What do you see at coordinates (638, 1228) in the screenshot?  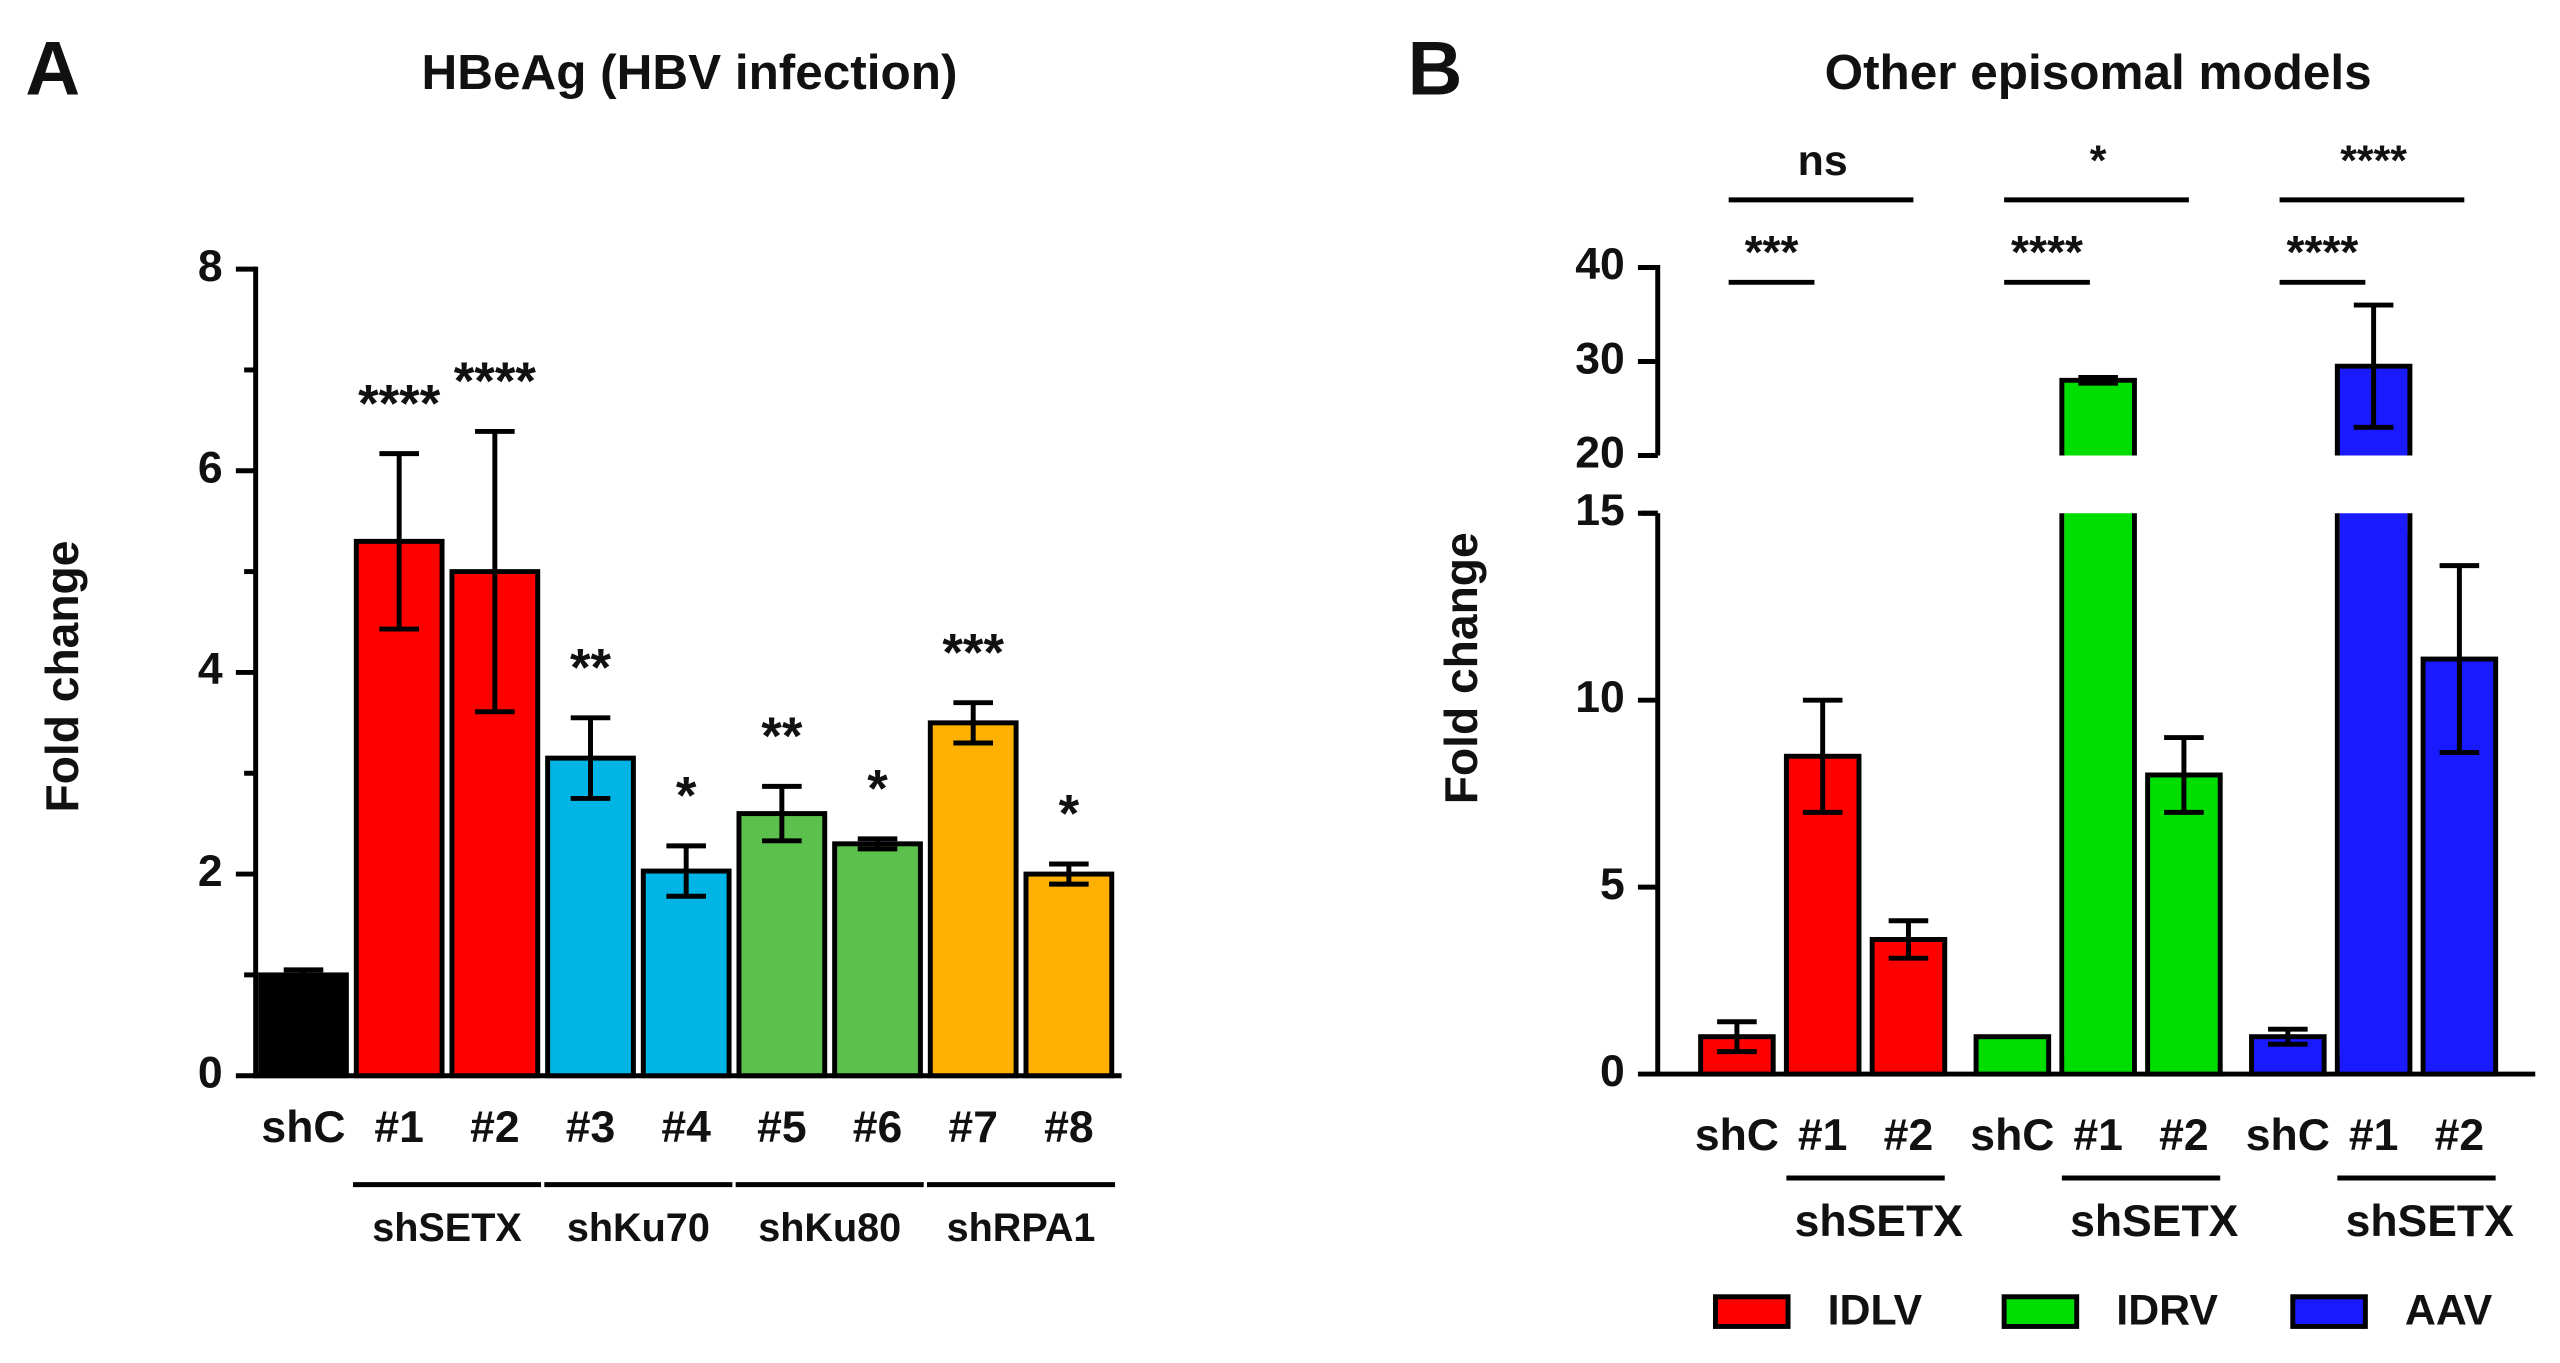 I see `group-label: shKu70` at bounding box center [638, 1228].